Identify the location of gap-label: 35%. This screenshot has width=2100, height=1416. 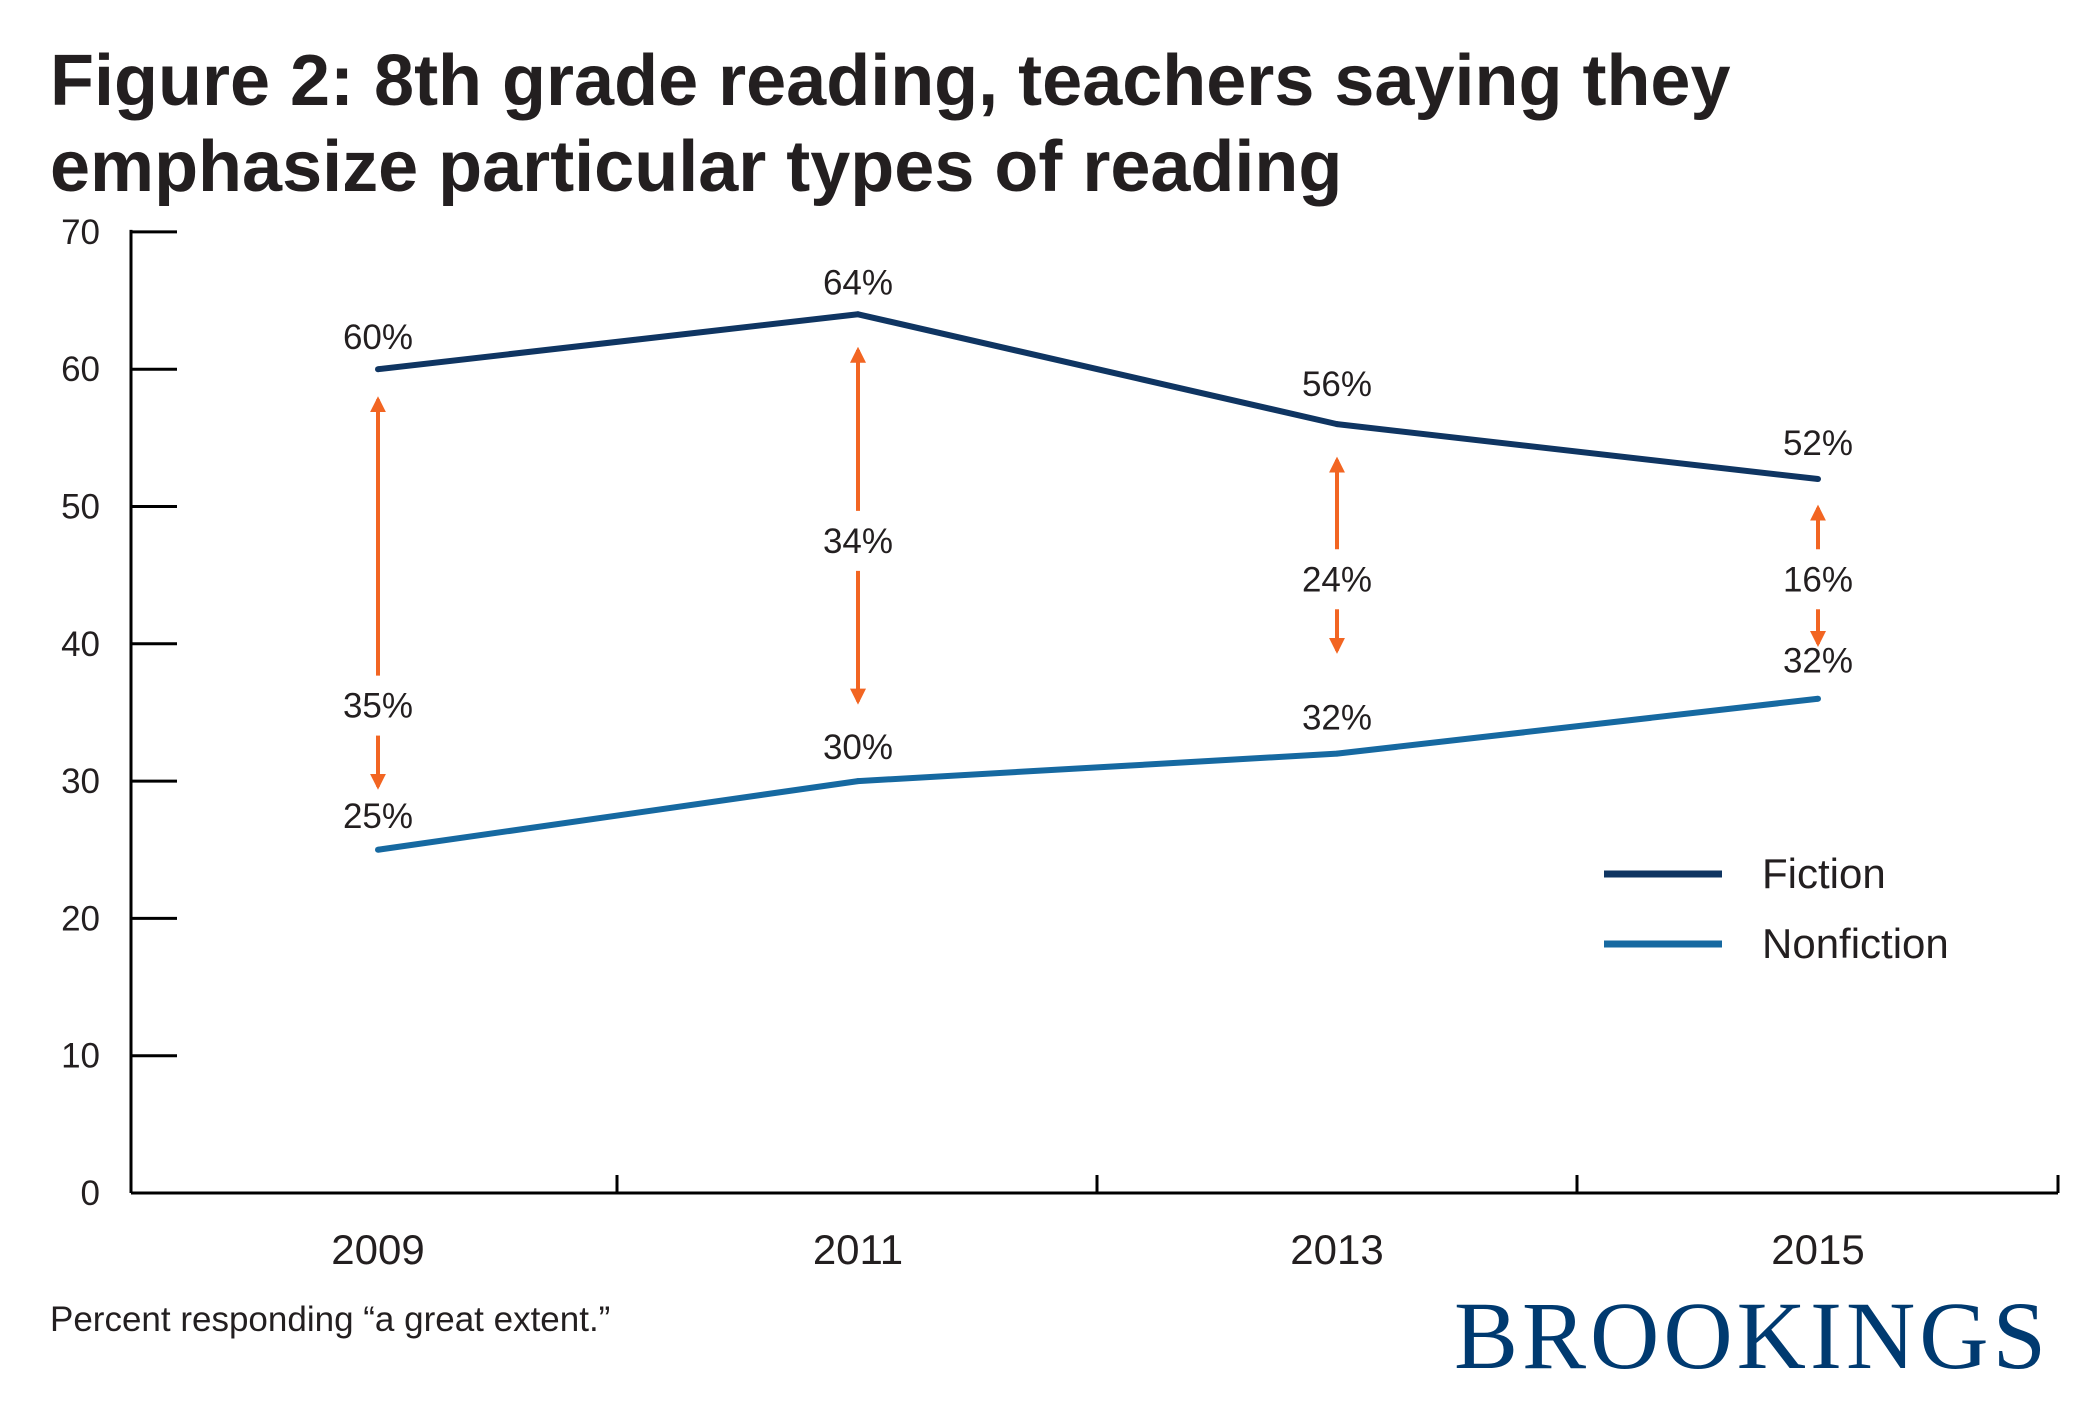
(378, 706).